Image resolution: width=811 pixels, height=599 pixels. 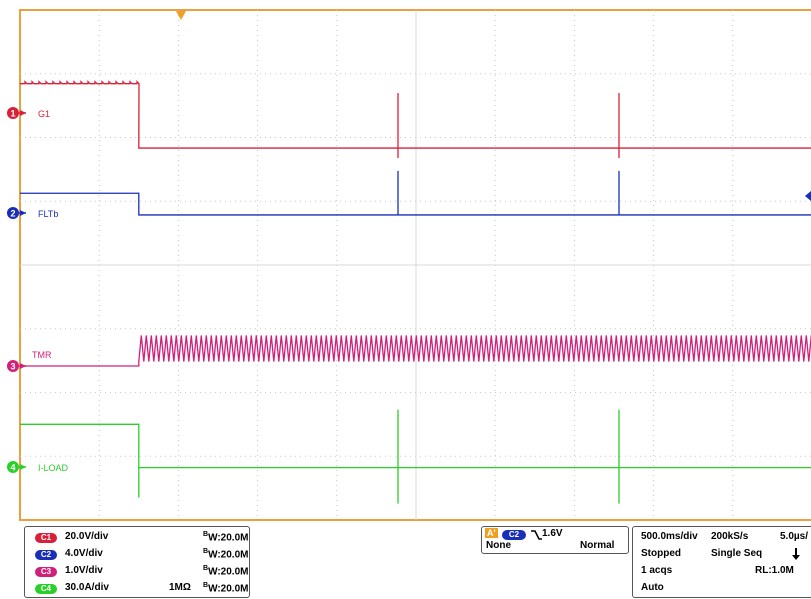 I want to click on channel-scale-c3: 1.0V/div, so click(x=84, y=570).